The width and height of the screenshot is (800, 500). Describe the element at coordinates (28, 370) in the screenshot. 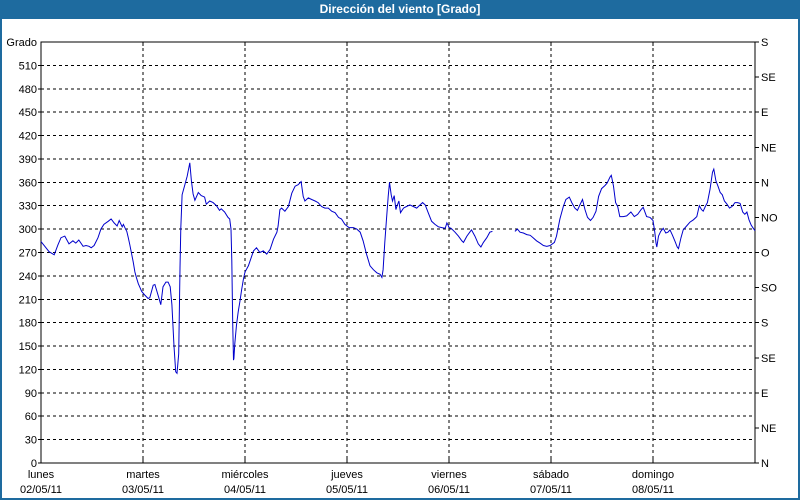

I see `y-axis-left-tick-label: 120` at that location.